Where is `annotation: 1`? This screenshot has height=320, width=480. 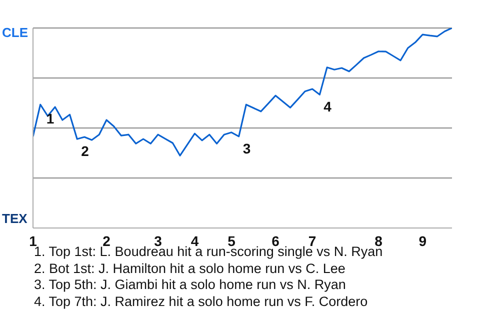 annotation: 1 is located at coordinates (50, 118).